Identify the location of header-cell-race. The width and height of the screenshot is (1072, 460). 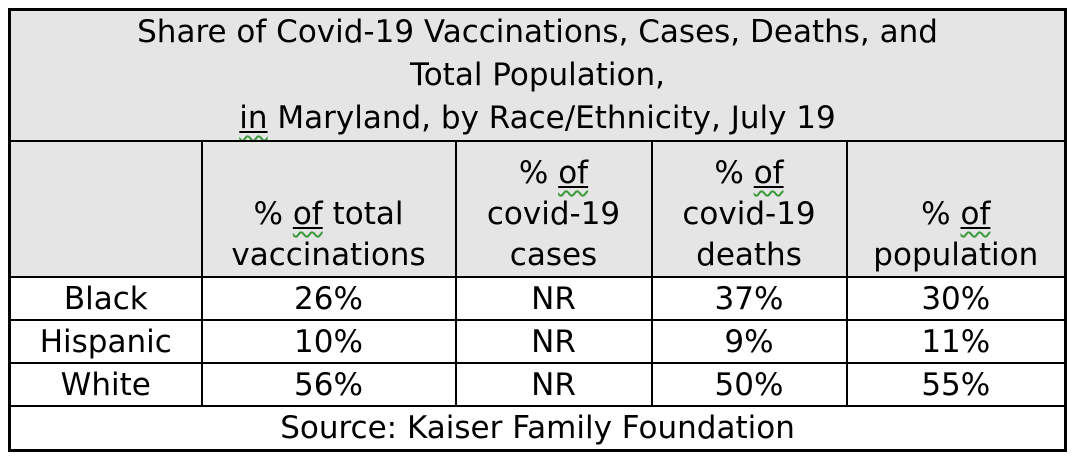
(105, 209).